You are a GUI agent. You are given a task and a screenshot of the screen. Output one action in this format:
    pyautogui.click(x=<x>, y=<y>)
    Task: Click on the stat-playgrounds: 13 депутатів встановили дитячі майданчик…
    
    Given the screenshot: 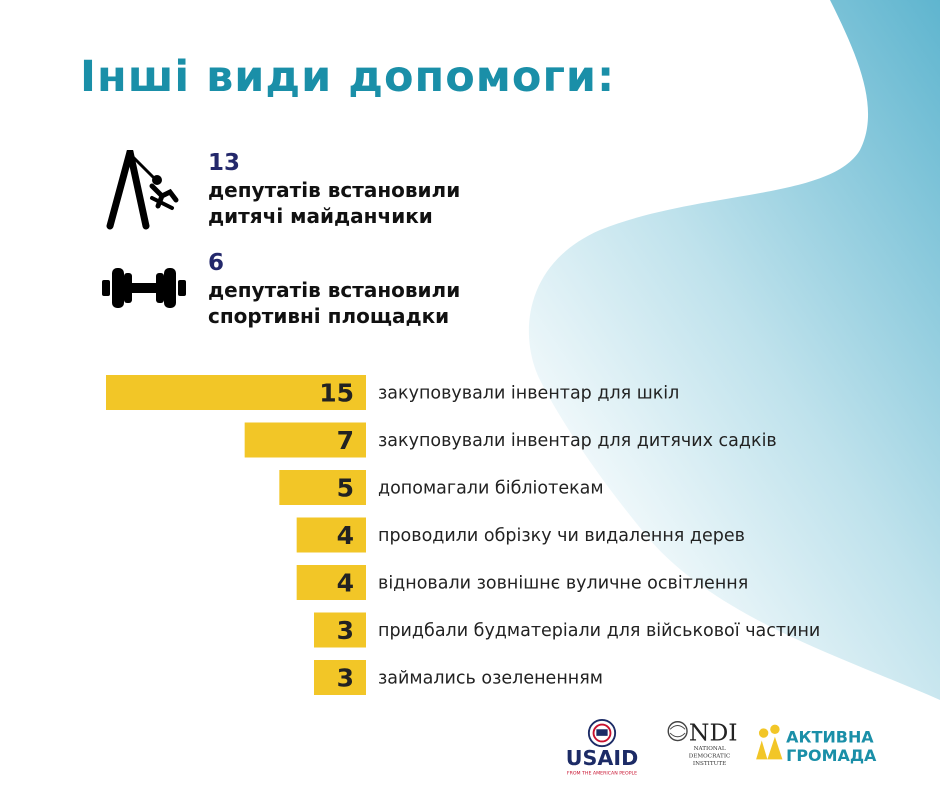 What is the action you would take?
    pyautogui.click(x=330, y=200)
    